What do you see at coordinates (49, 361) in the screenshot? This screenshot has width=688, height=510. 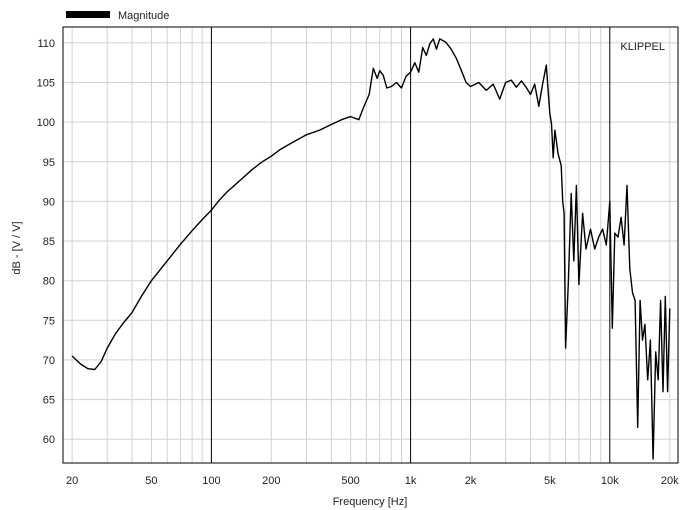 I see `y-tick-label: 70` at bounding box center [49, 361].